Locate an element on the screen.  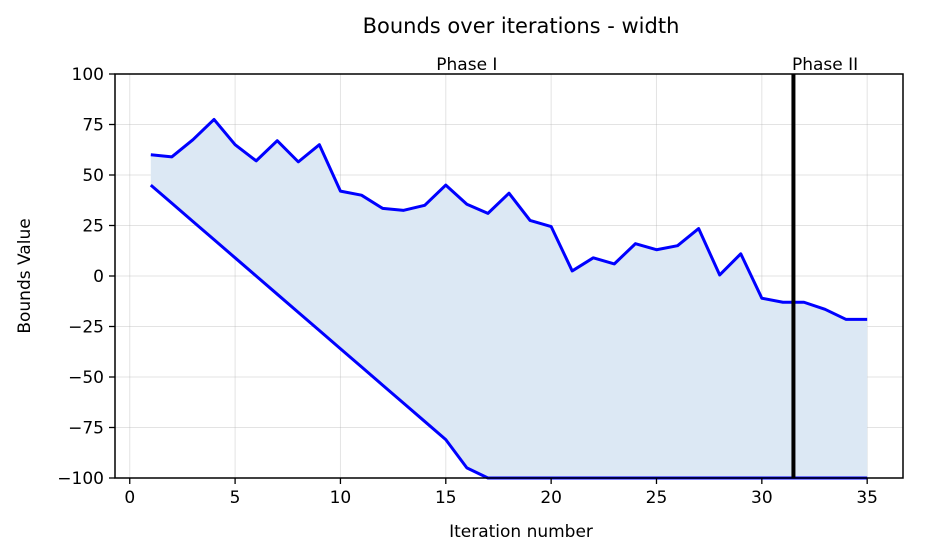
x-tick-label: 15 is located at coordinates (446, 498).